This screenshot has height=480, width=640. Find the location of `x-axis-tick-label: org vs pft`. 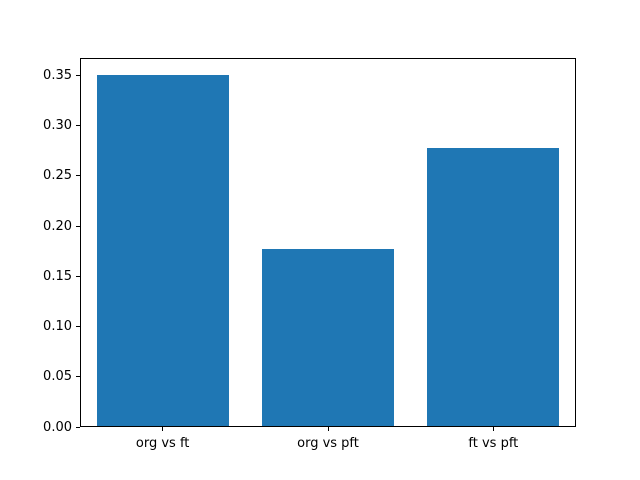

x-axis-tick-label: org vs pft is located at coordinates (328, 443).